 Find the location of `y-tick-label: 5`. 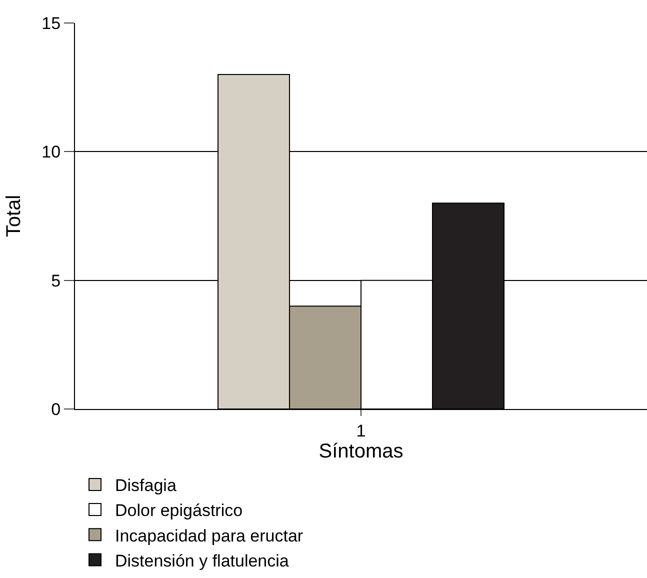

y-tick-label: 5 is located at coordinates (56, 280).